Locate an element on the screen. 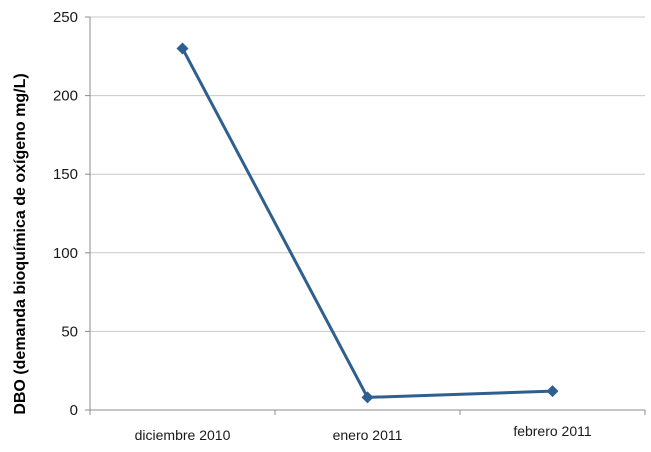 This screenshot has height=452, width=651. y-tick-label: 150 is located at coordinates (65, 174).